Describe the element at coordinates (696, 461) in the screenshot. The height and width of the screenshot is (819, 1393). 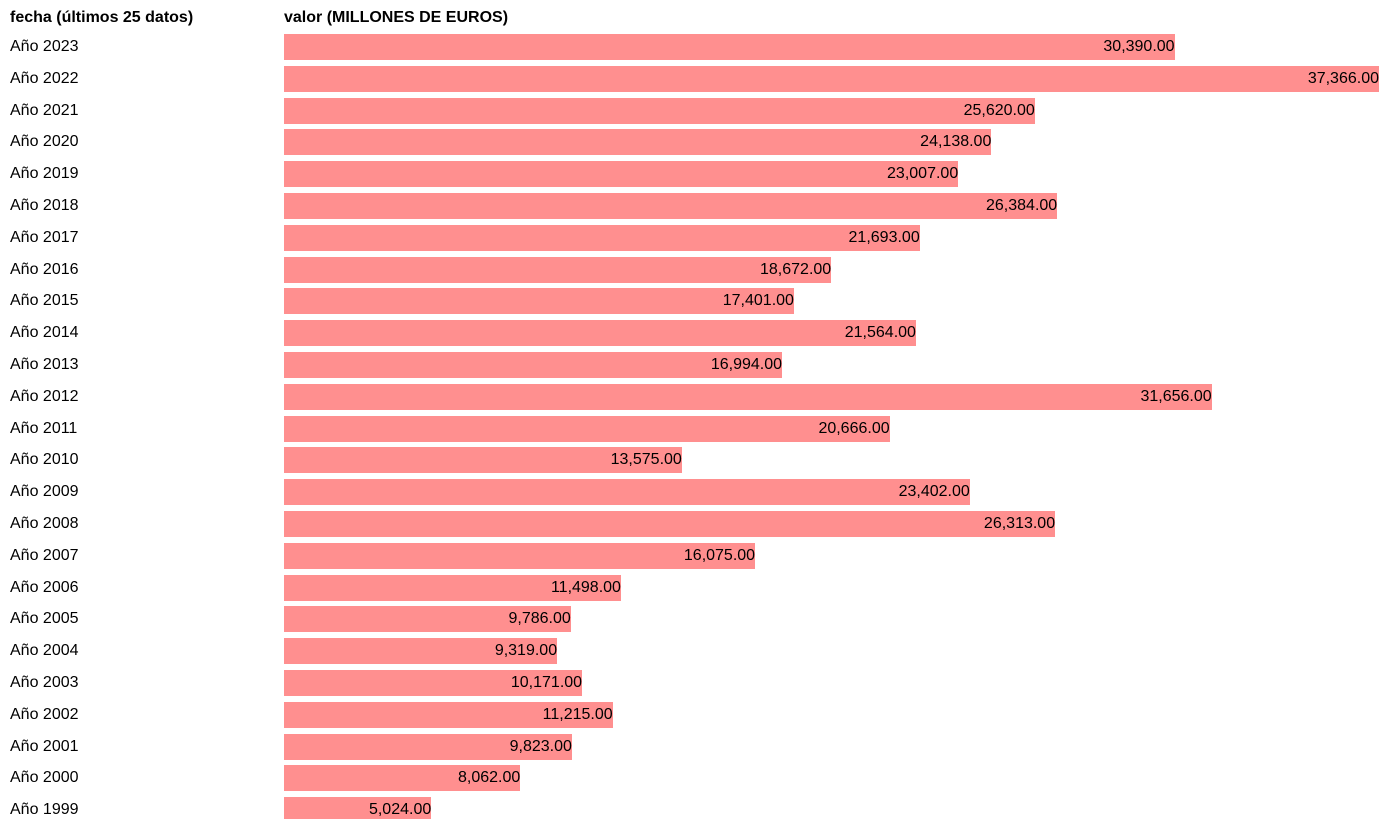
I see `bar-row: Año 2010 13,575.00` at that location.